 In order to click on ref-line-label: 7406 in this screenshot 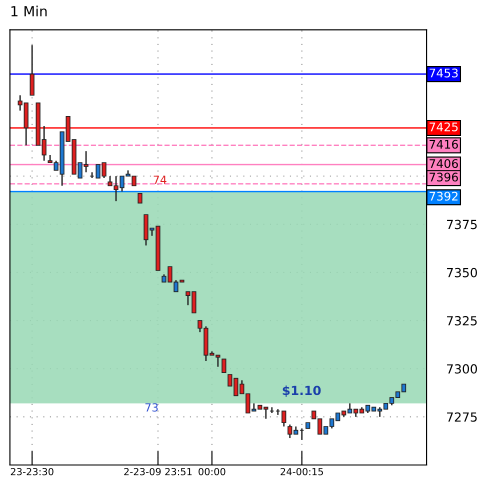, I will do `click(444, 163)`.